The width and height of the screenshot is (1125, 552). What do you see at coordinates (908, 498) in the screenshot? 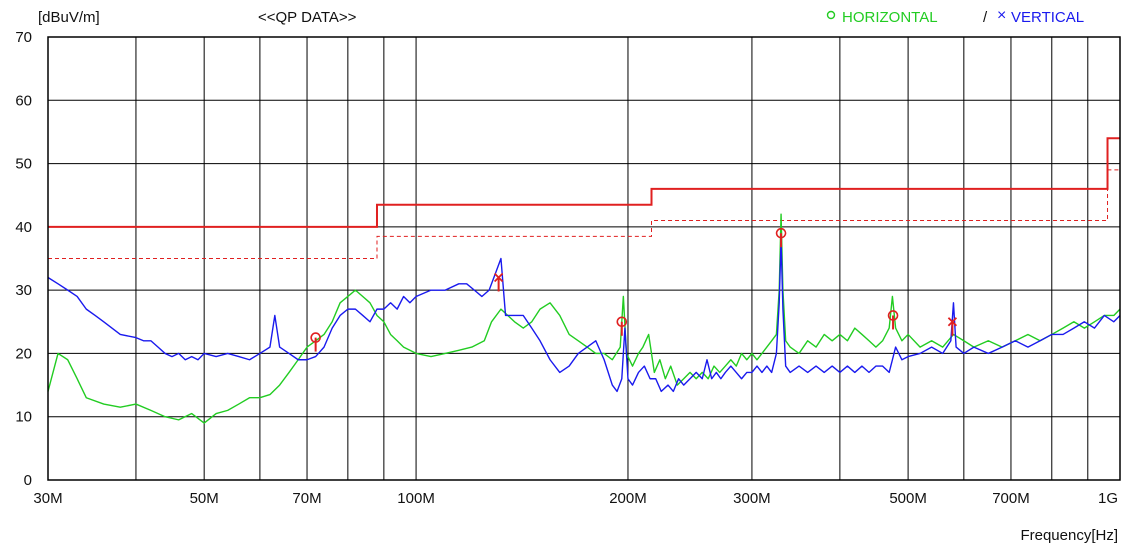
I see `x-tick-label: 500M` at bounding box center [908, 498].